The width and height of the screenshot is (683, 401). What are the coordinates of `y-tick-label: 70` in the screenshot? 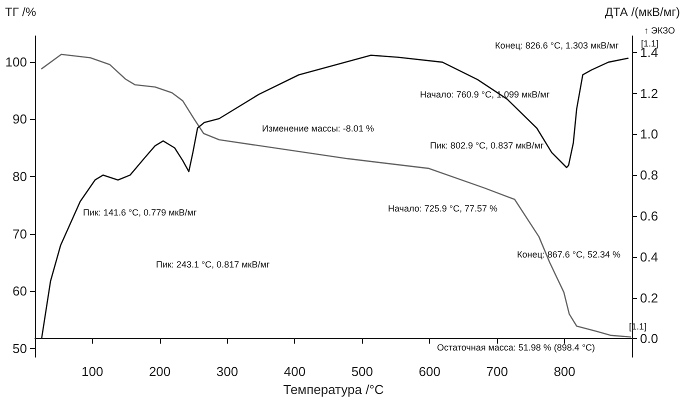 It's located at (19, 234).